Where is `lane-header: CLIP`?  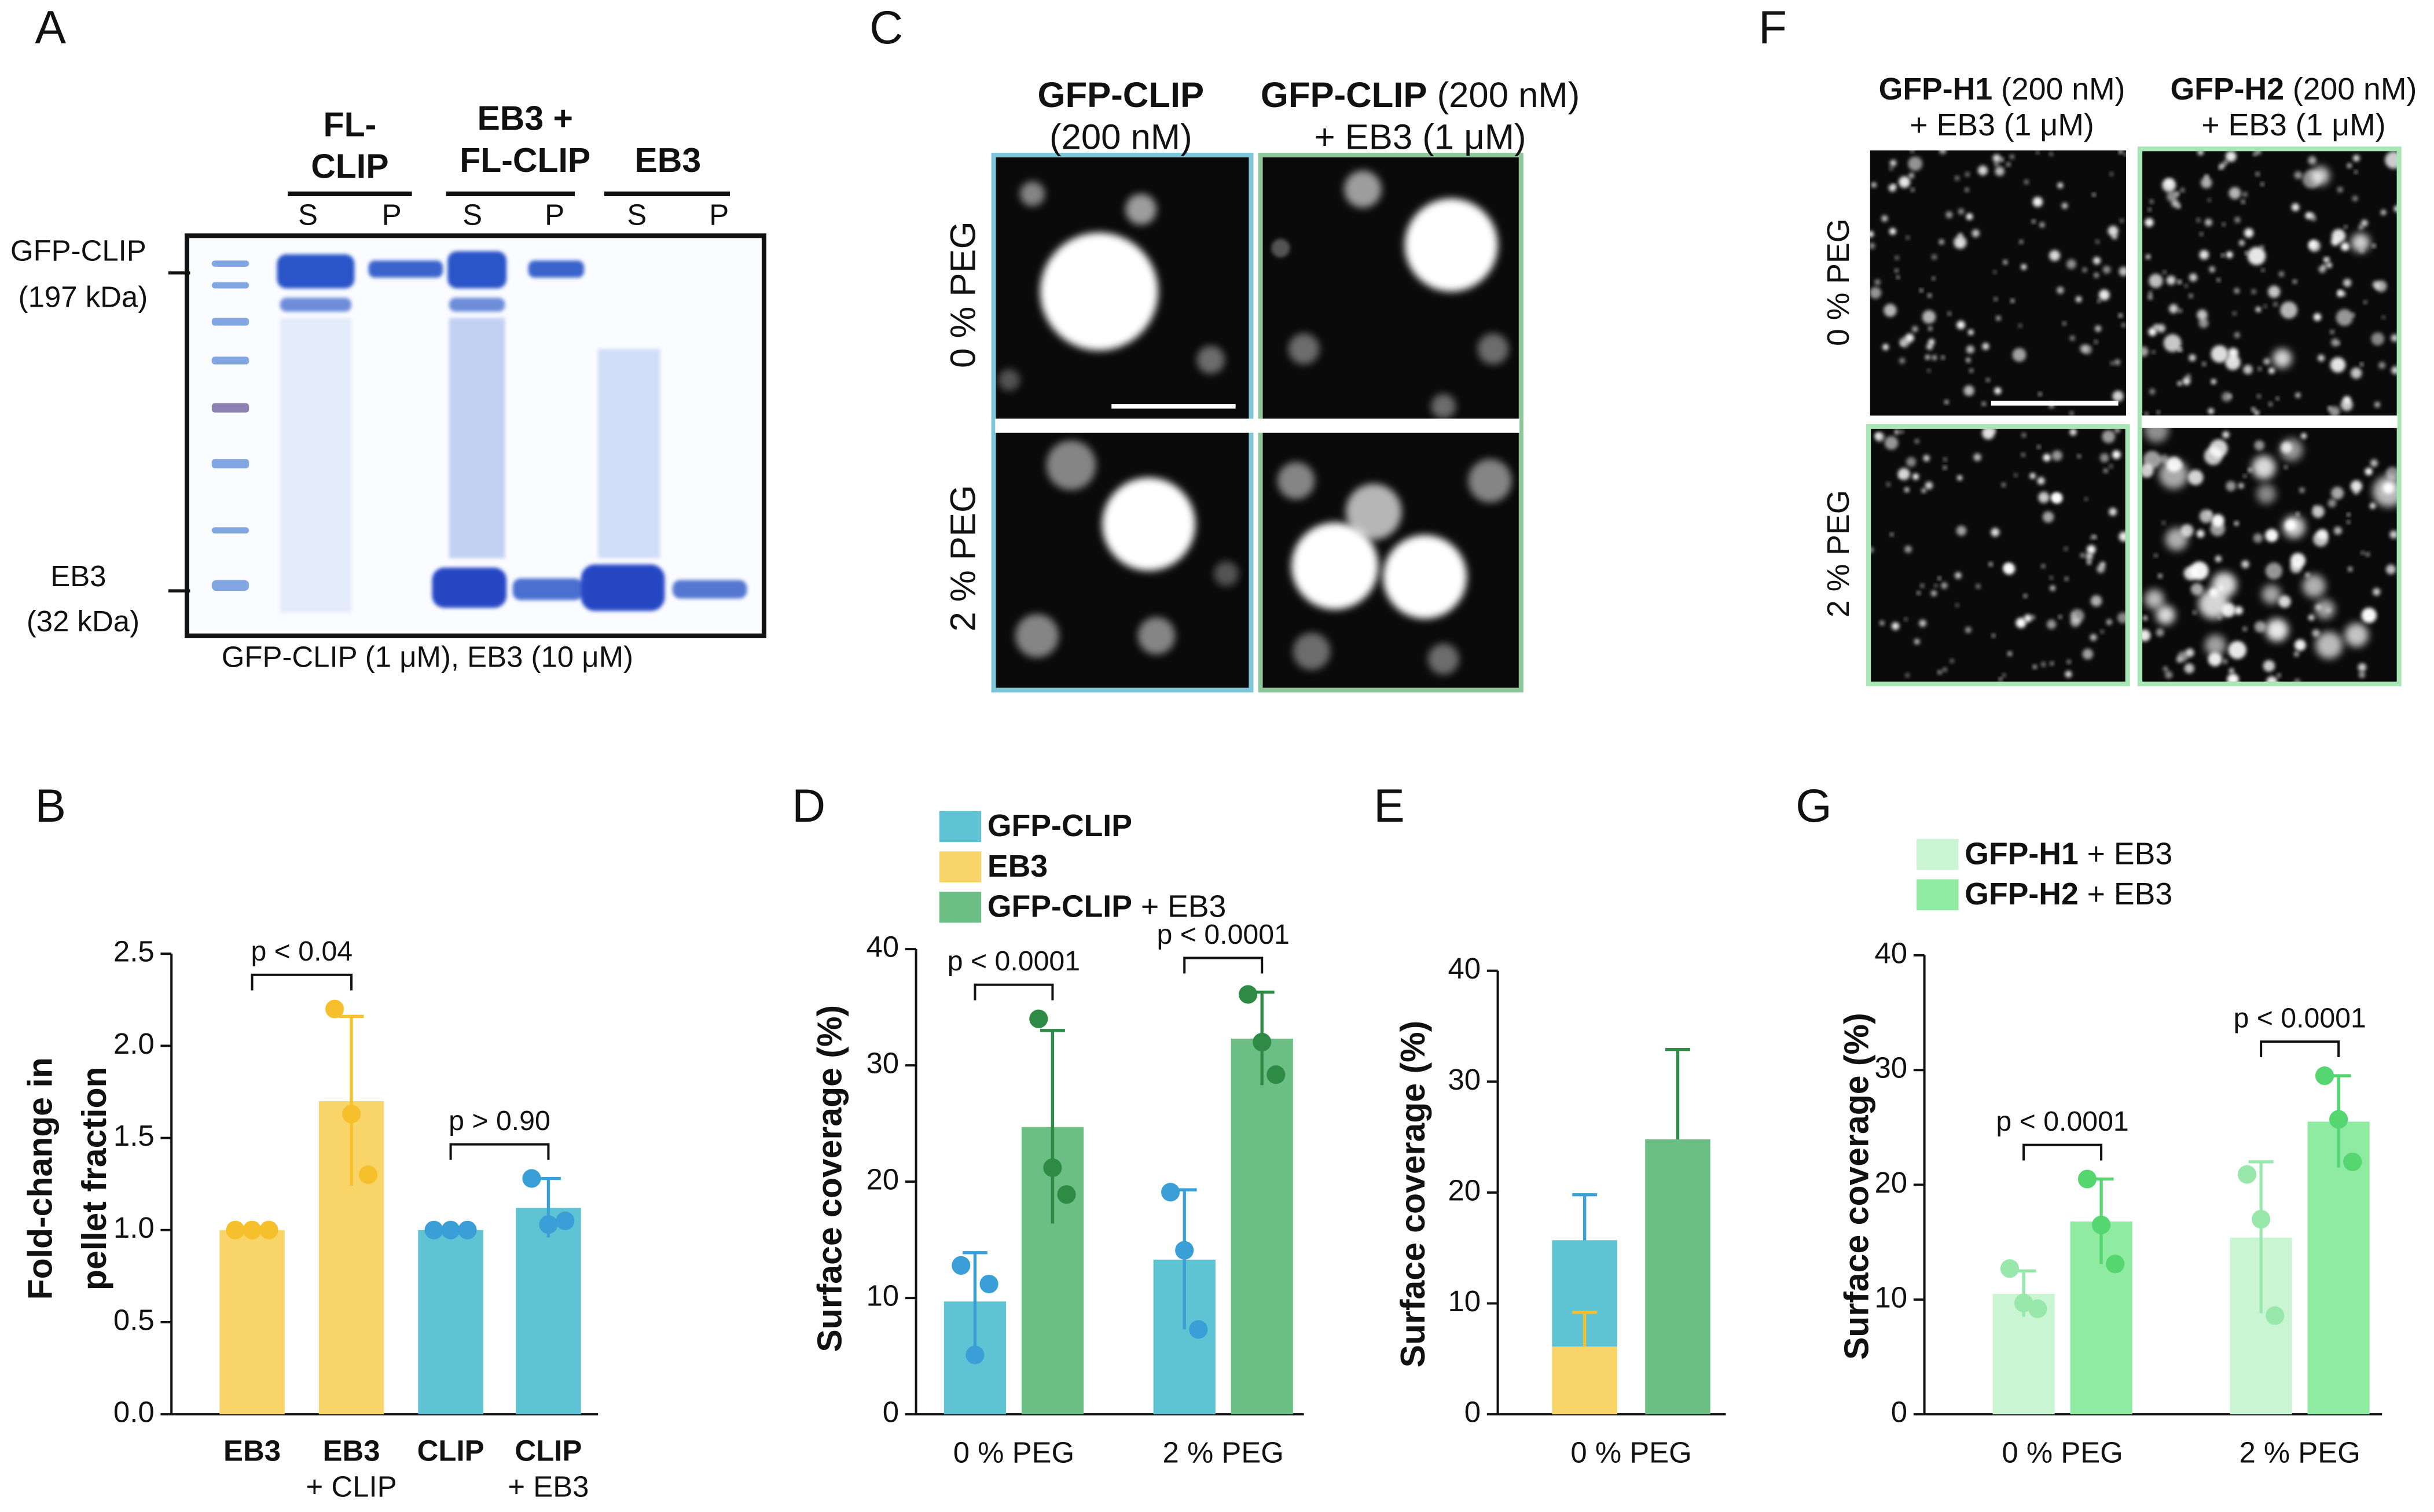 lane-header: CLIP is located at coordinates (349, 167).